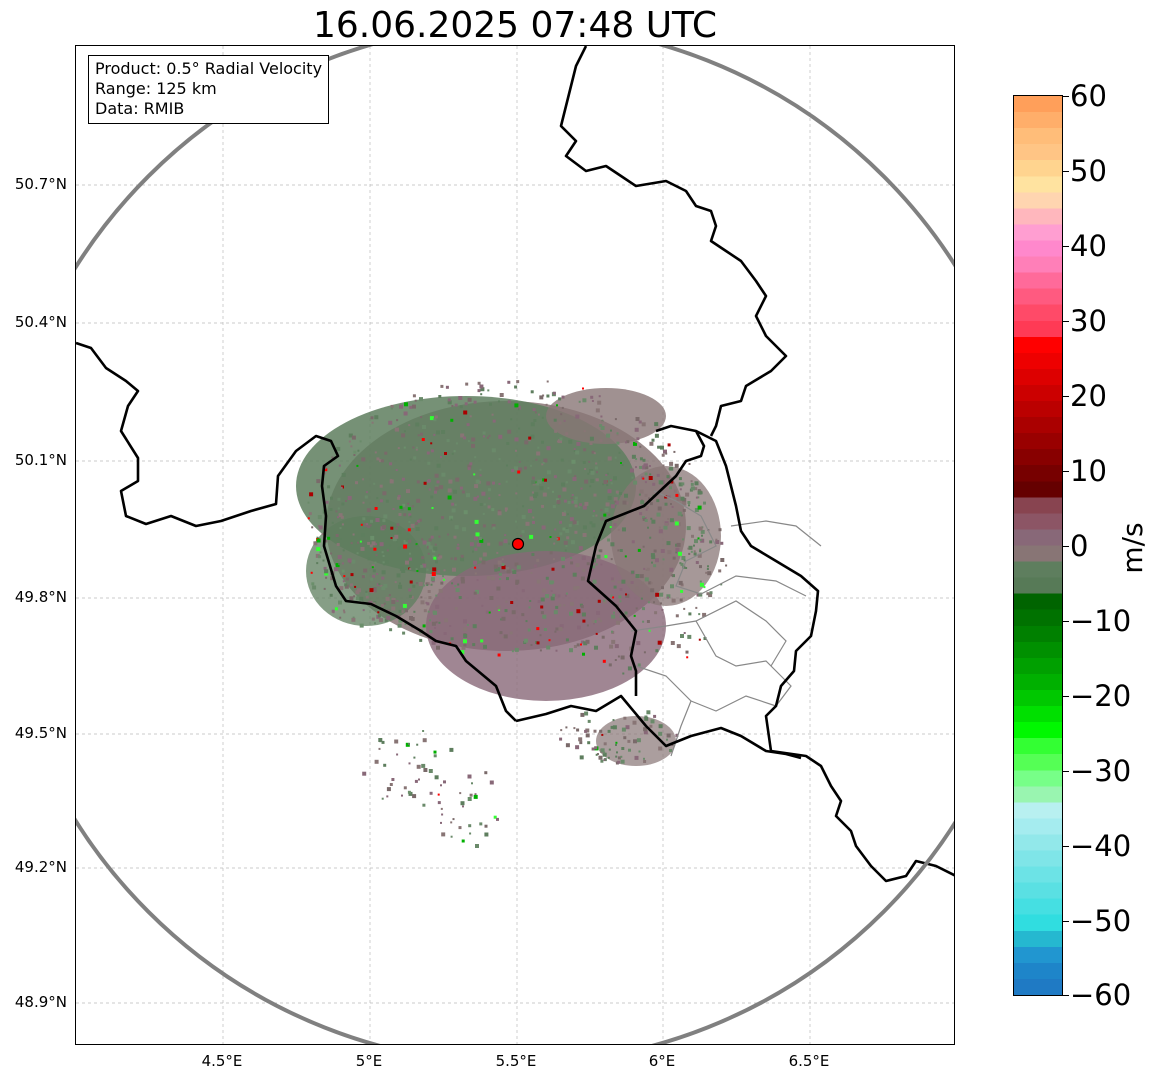 The width and height of the screenshot is (1171, 1081). Describe the element at coordinates (1088, 321) in the screenshot. I see `colorbar-tick-label: 30` at that location.